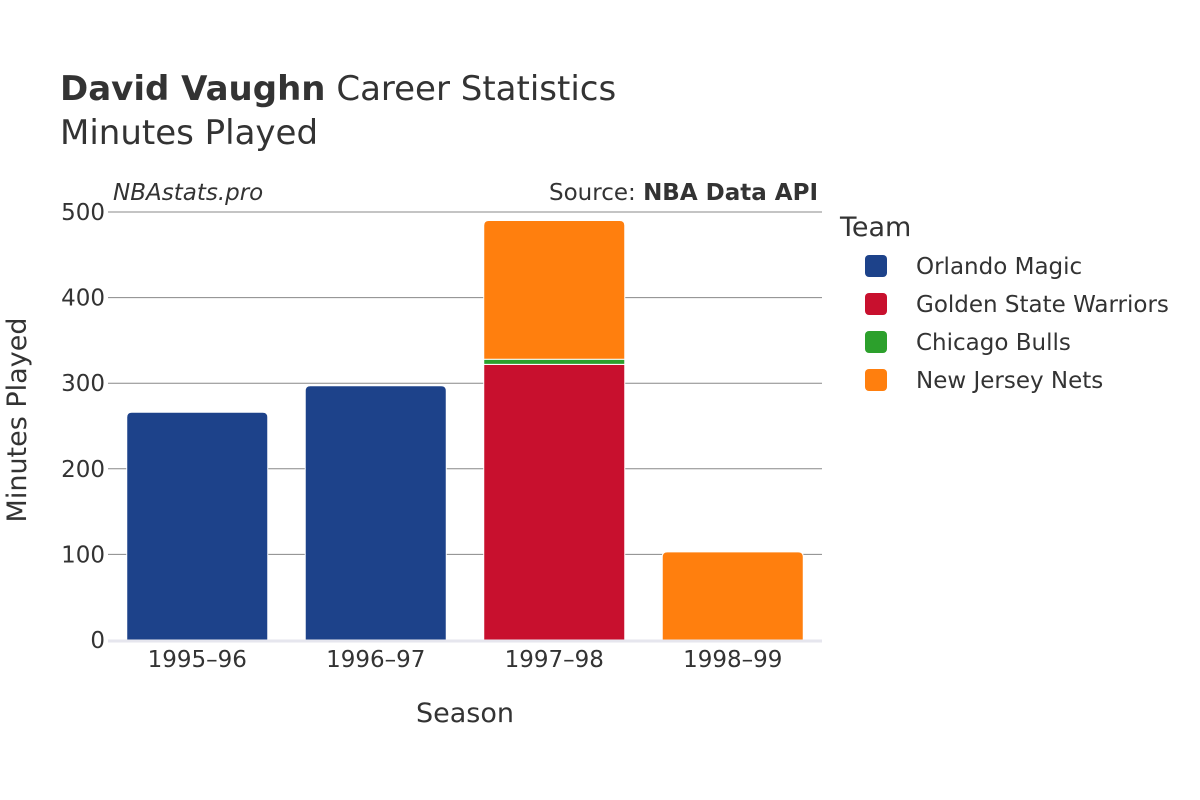  Describe the element at coordinates (554, 361) in the screenshot. I see `bar-chicago-bulls-1997–98` at that location.